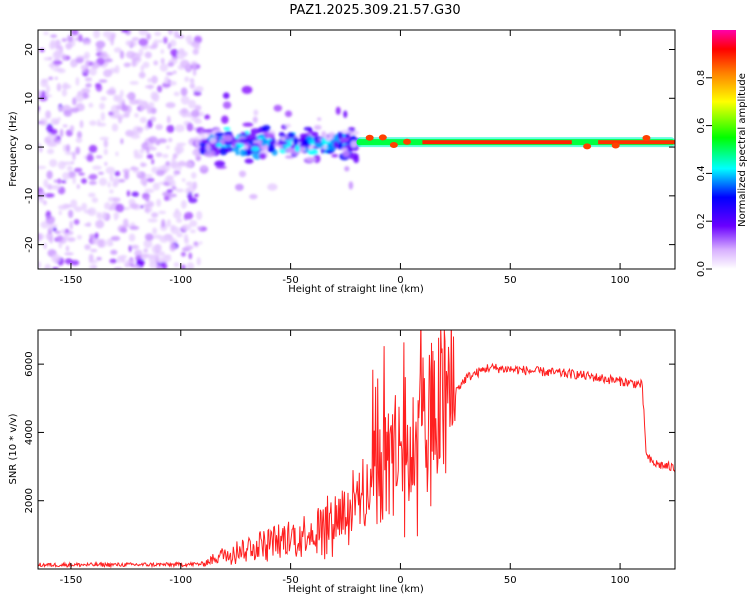 This screenshot has width=750, height=600. Describe the element at coordinates (290, 280) in the screenshot. I see `spectrogram-x-tick-label: -50` at that location.